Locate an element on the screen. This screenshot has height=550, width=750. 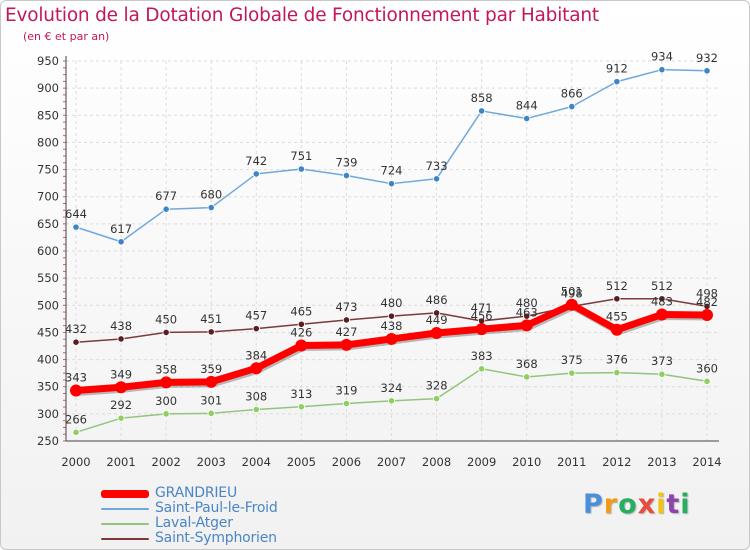
data-label: 844 is located at coordinates (527, 106).